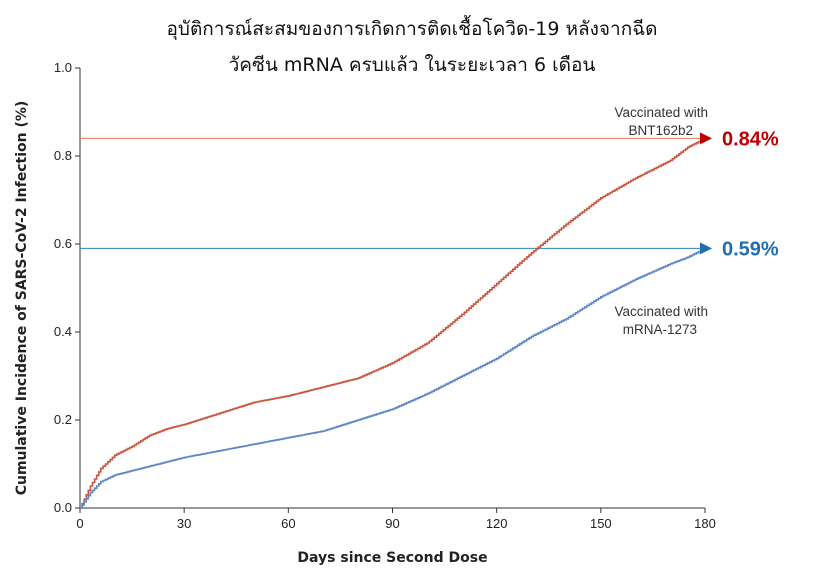 Image resolution: width=824 pixels, height=576 pixels. What do you see at coordinates (288, 523) in the screenshot?
I see `x-tick-label: 60` at bounding box center [288, 523].